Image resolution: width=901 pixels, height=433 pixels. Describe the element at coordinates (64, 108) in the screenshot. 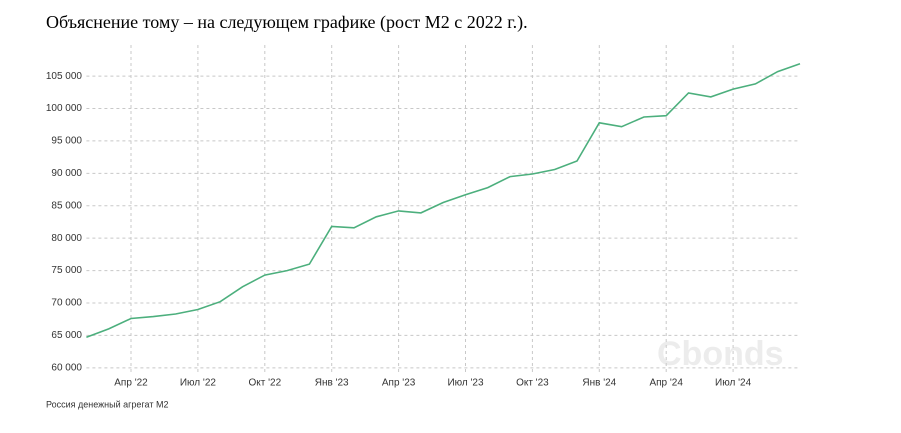

I see `y-tick-label: 100 000` at that location.